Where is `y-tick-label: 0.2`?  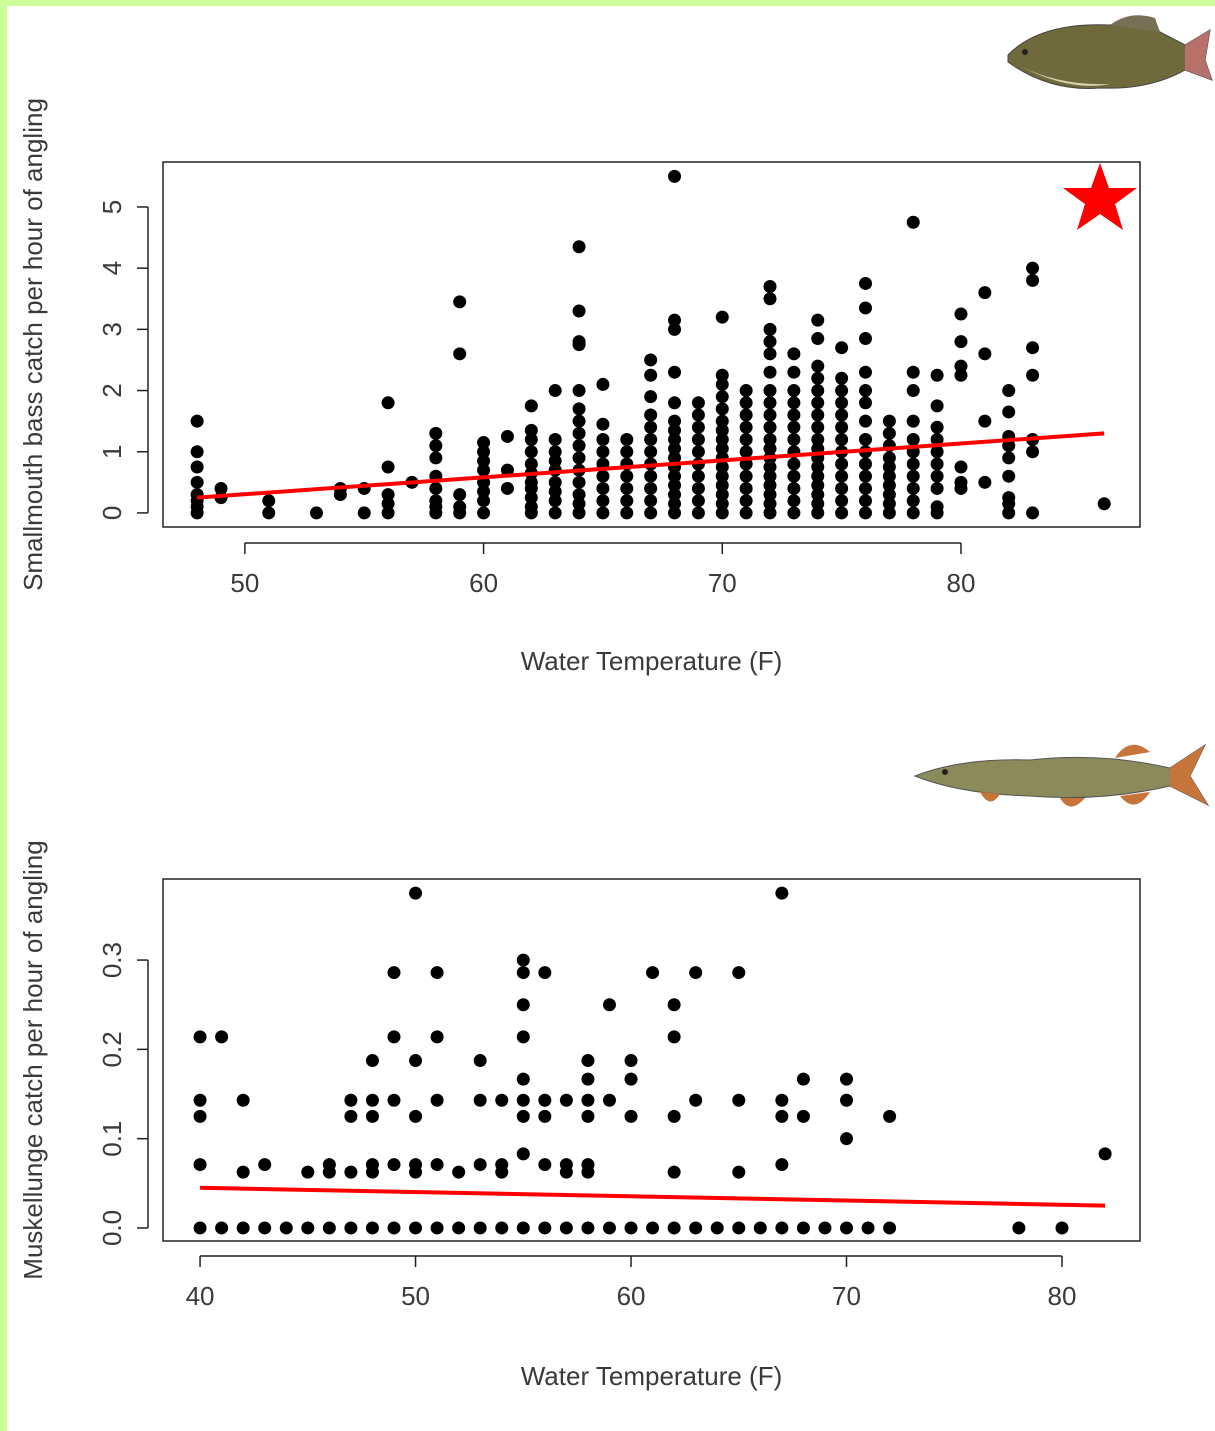 y-tick-label: 0.2 is located at coordinates (112, 1049).